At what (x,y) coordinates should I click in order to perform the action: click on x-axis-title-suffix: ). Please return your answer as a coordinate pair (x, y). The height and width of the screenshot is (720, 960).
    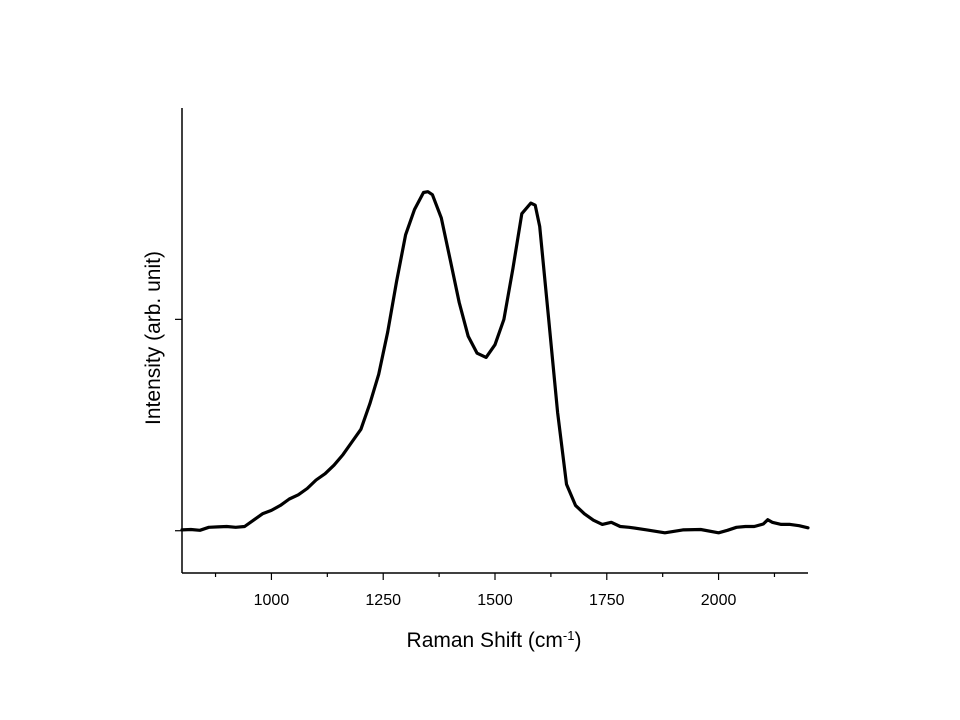
    Looking at the image, I should click on (577, 640).